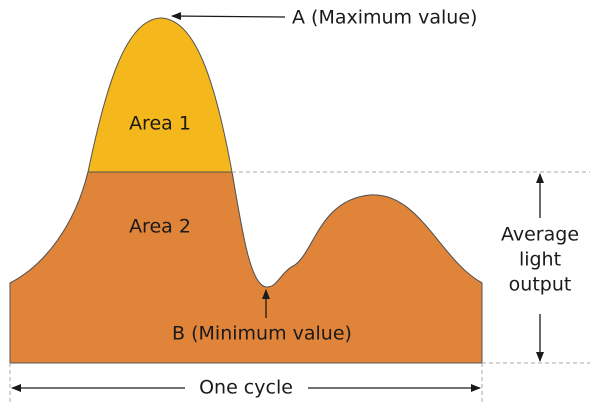  Describe the element at coordinates (540, 235) in the screenshot. I see `average-label-line: Average` at that location.